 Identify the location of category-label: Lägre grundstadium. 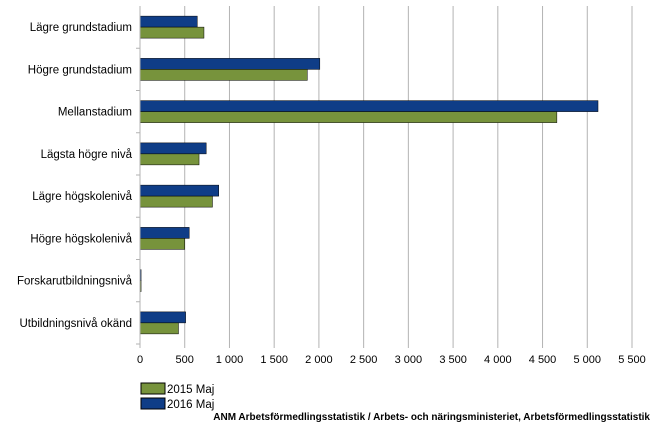
(81, 28).